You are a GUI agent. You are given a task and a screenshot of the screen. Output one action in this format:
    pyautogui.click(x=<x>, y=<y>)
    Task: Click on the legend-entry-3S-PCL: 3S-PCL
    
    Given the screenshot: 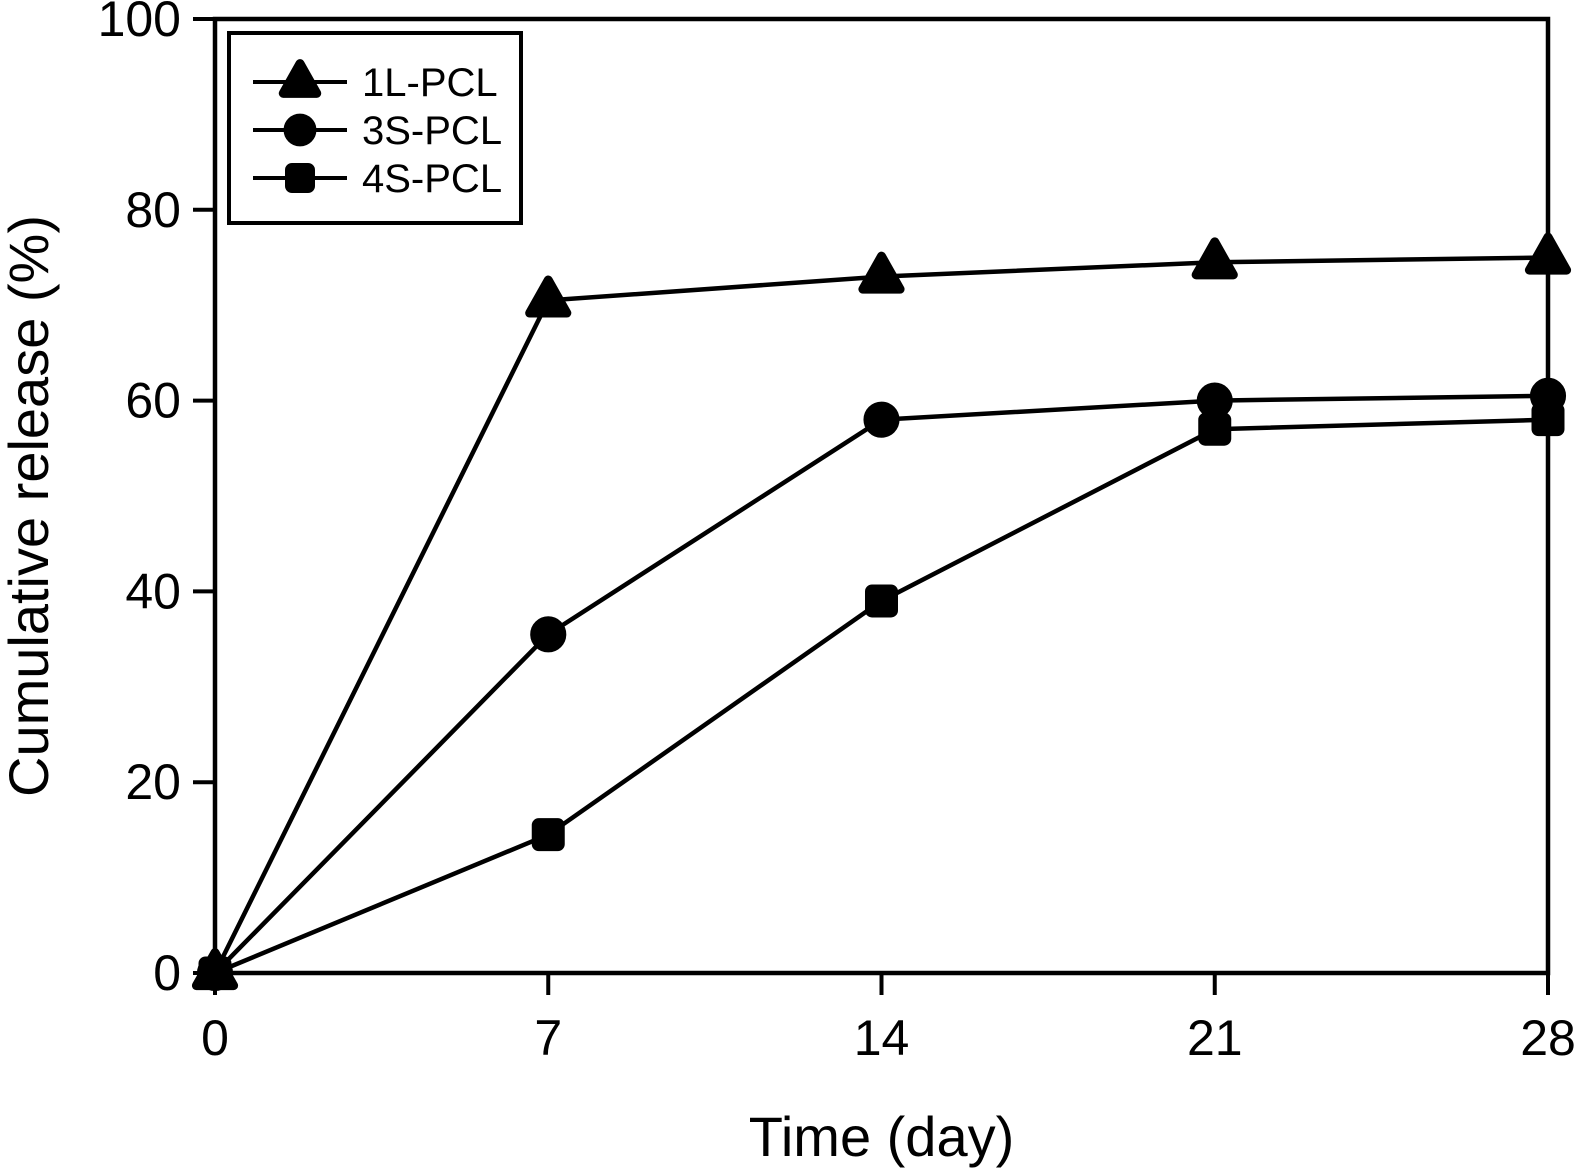 What is the action you would take?
    pyautogui.click(x=377, y=131)
    